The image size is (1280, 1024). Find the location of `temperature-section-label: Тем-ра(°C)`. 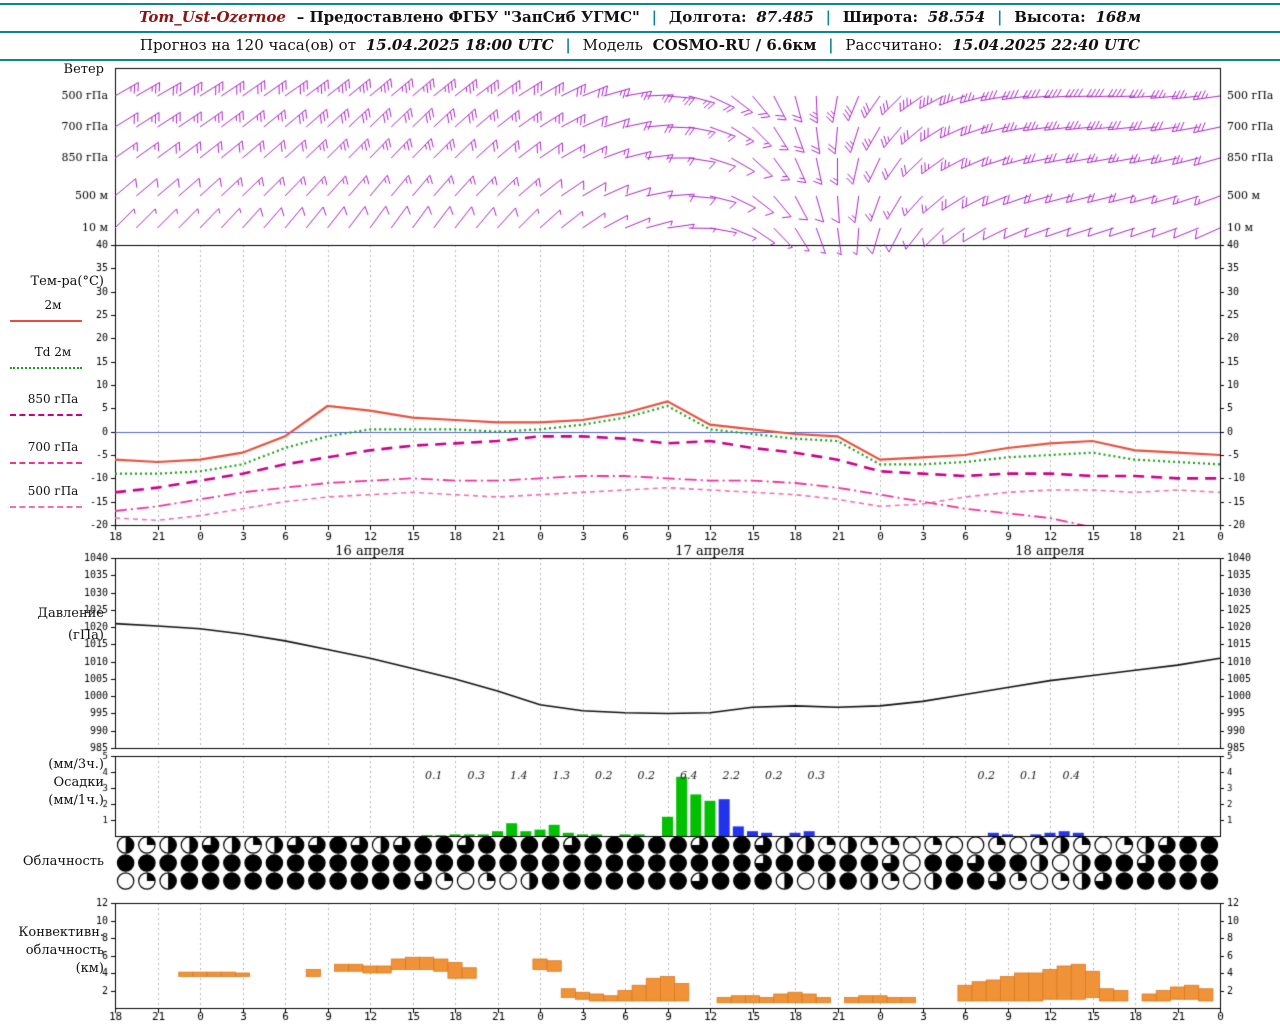

temperature-section-label: Тем-ра(°C) is located at coordinates (67, 281).